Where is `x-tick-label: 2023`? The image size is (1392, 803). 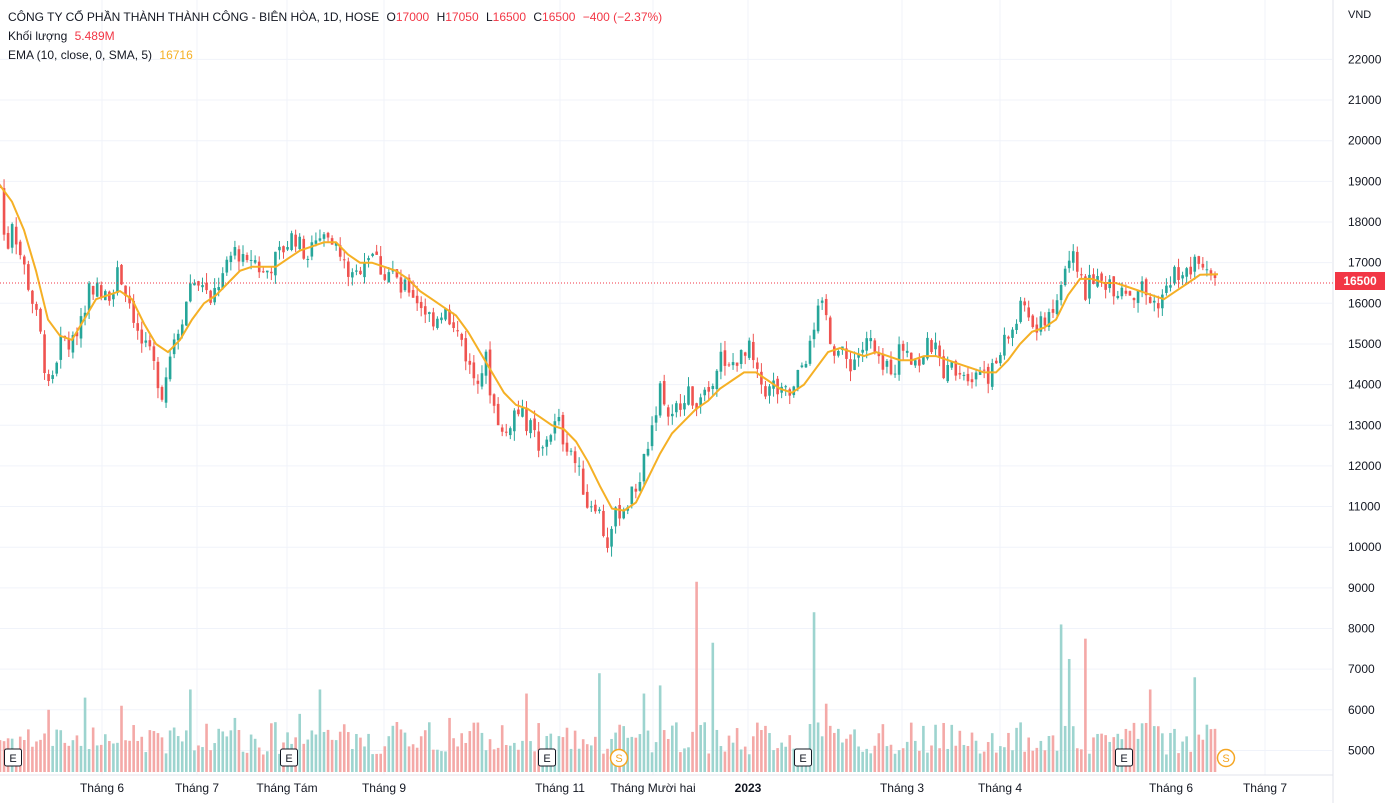
x-tick-label: 2023 is located at coordinates (748, 788).